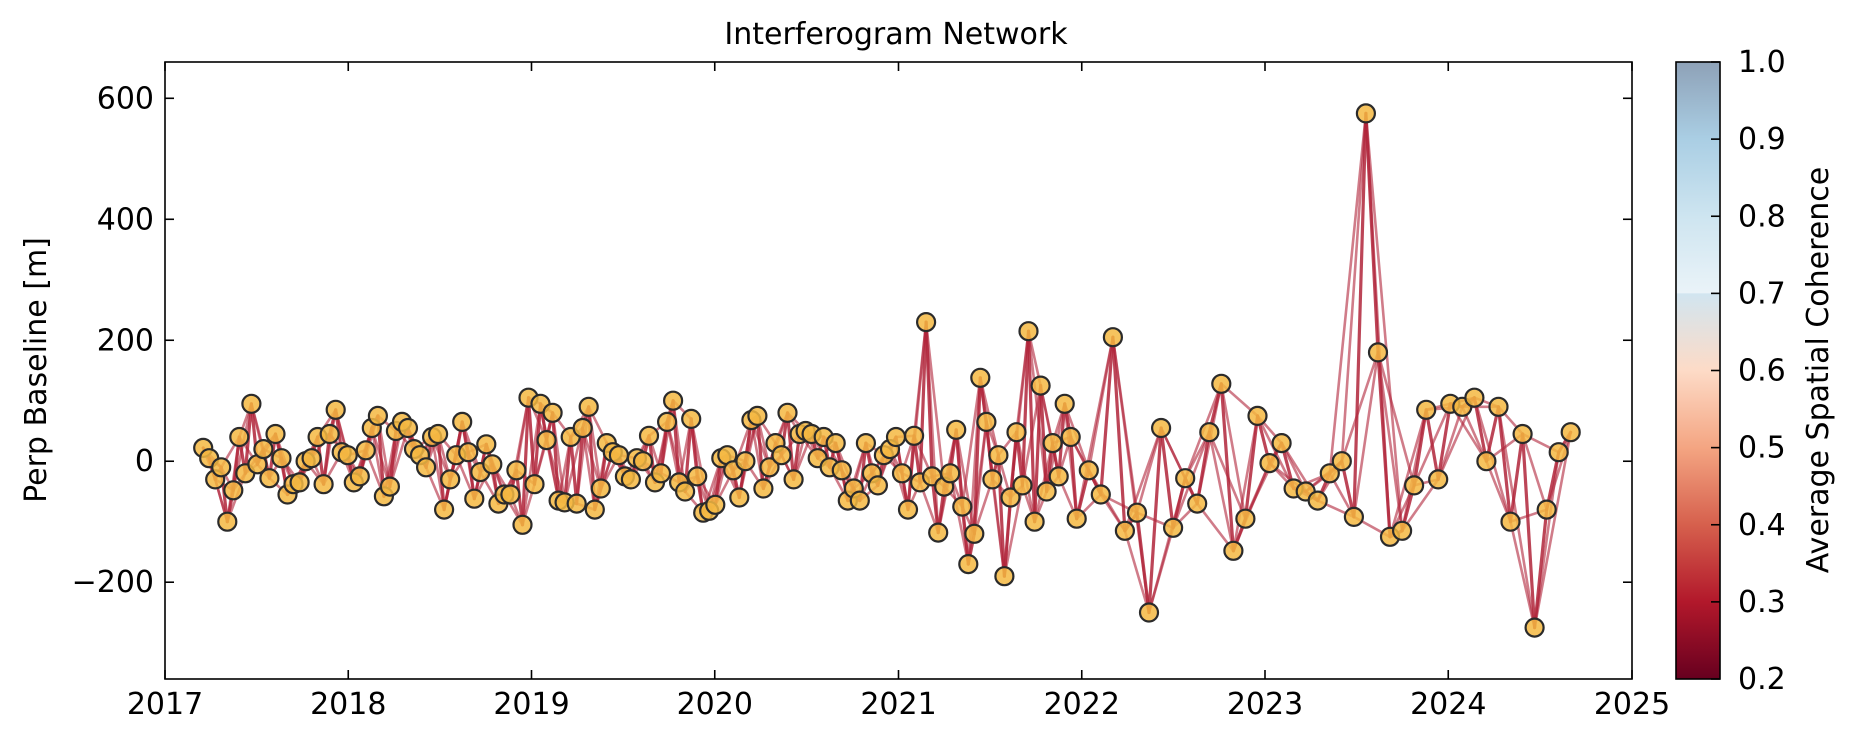  I want to click on x-tick-label: 2017, so click(165, 704).